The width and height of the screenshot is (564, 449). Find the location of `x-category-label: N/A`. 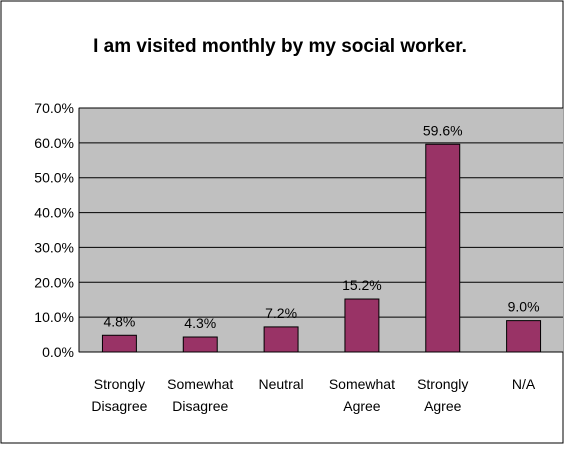

x-category-label: N/A is located at coordinates (524, 384).